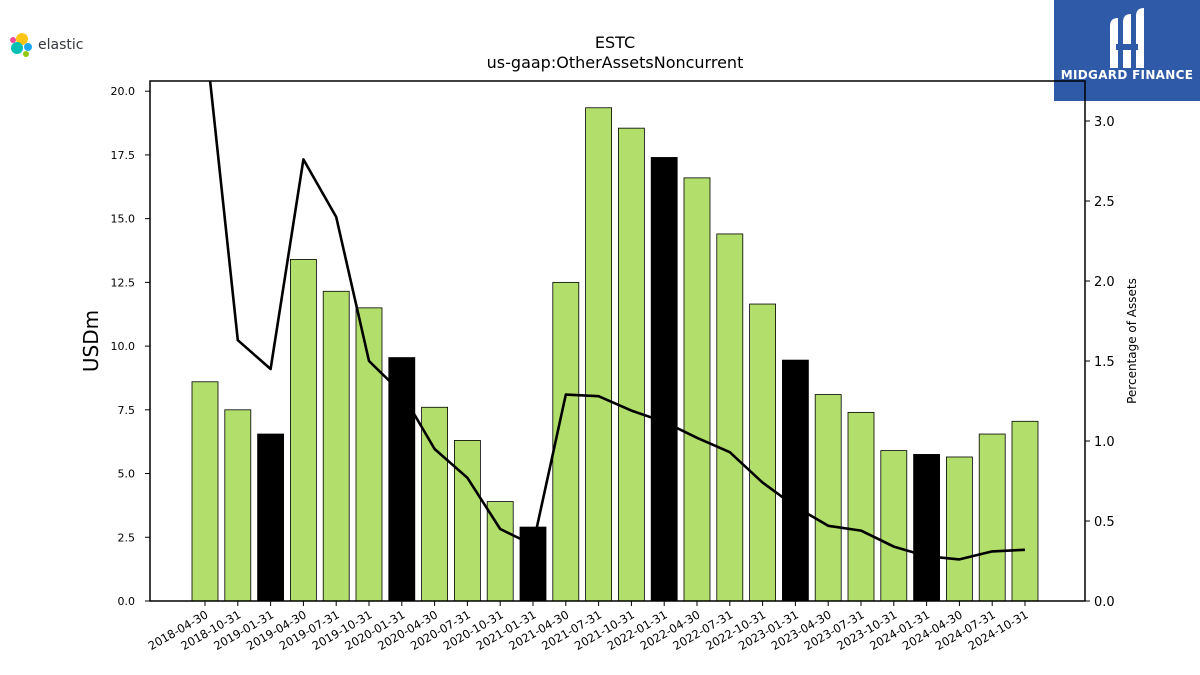  Describe the element at coordinates (123, 219) in the screenshot. I see `y-tick-label: 15.0` at that location.